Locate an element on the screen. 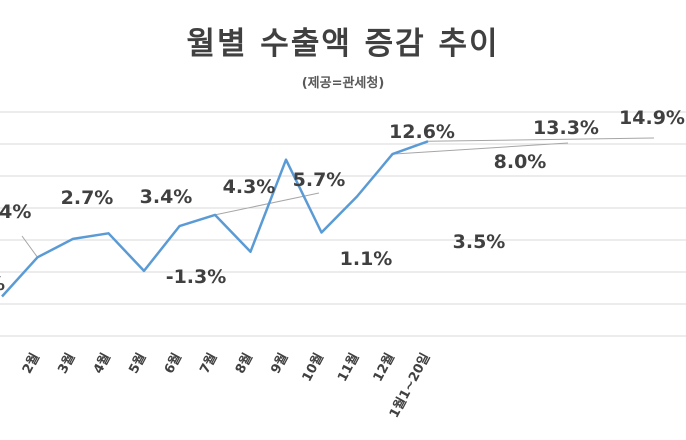 The width and height of the screenshot is (686, 440). data-label: -1.3% is located at coordinates (196, 277).